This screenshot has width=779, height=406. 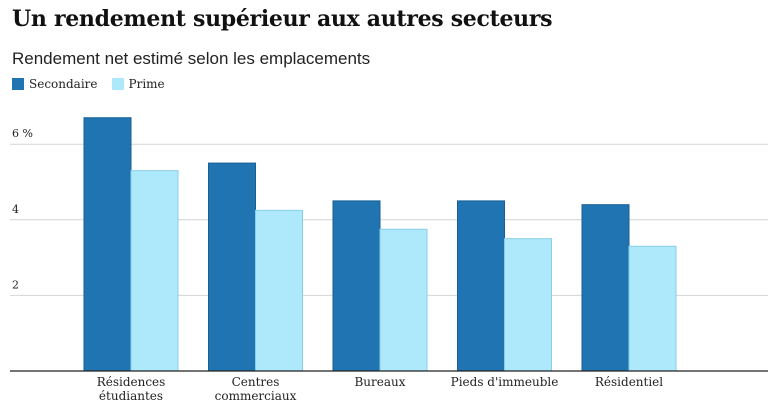 What do you see at coordinates (629, 382) in the screenshot?
I see `x-category-label: Résidentiel` at bounding box center [629, 382].